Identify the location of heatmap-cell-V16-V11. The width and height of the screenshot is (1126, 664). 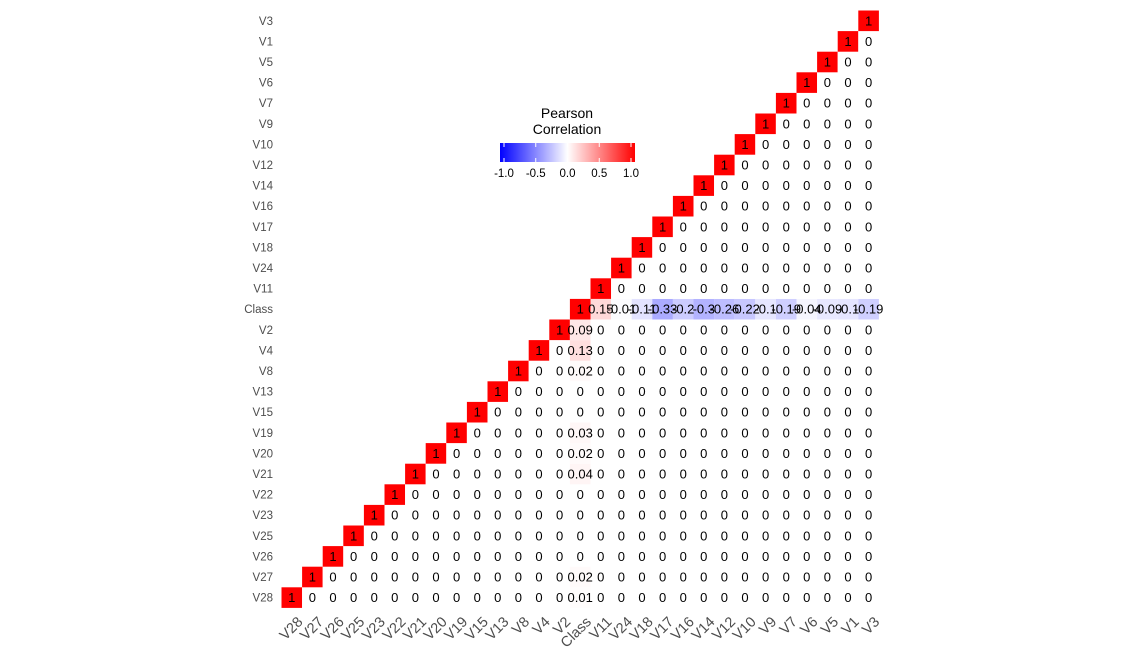
(683, 288).